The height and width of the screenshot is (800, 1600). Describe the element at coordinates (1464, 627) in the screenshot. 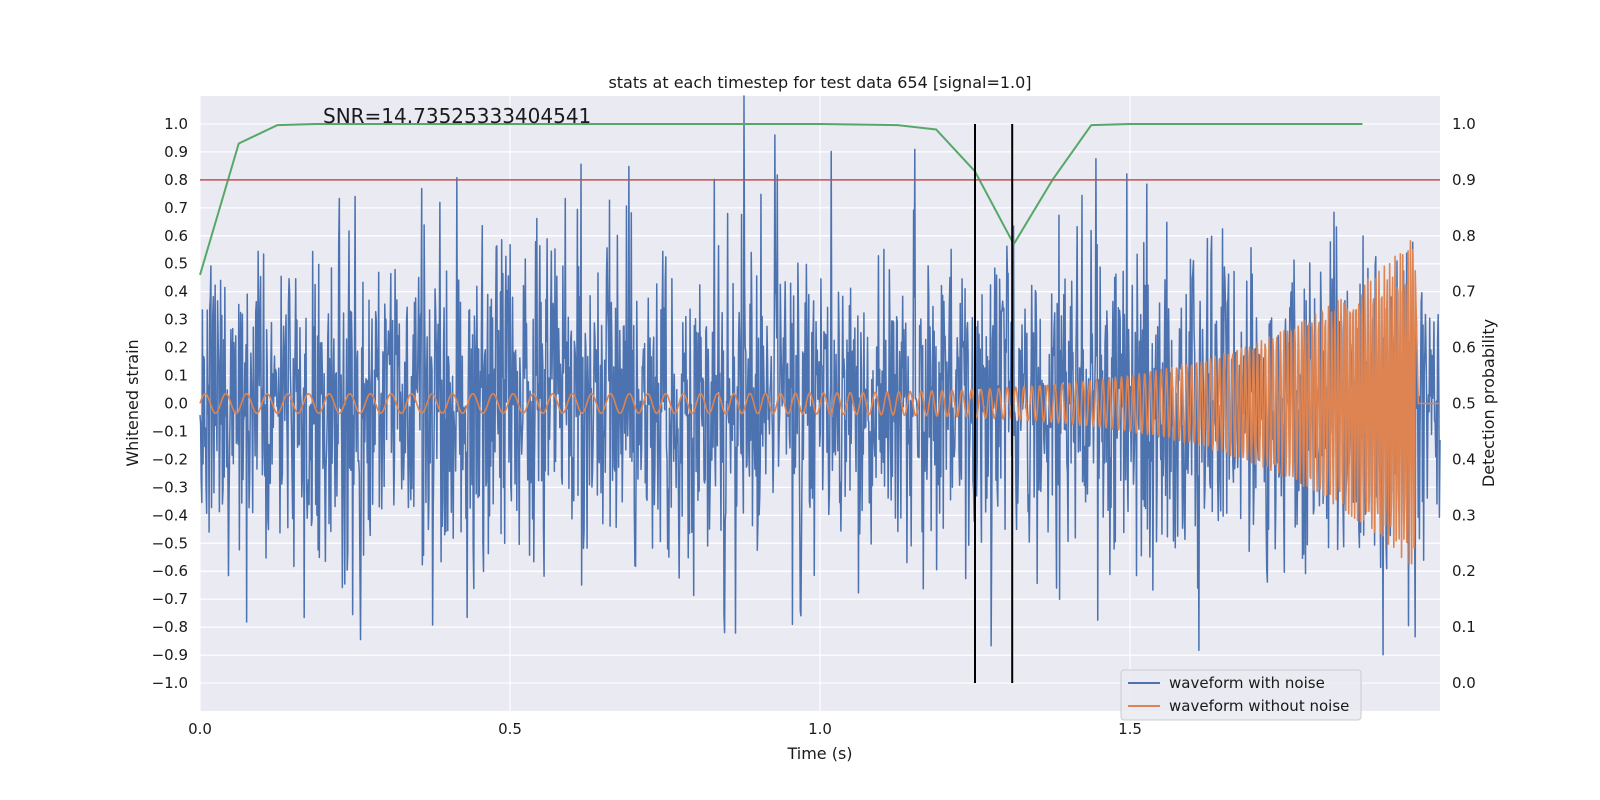

I see `y2-tick-label: 0.1` at that location.